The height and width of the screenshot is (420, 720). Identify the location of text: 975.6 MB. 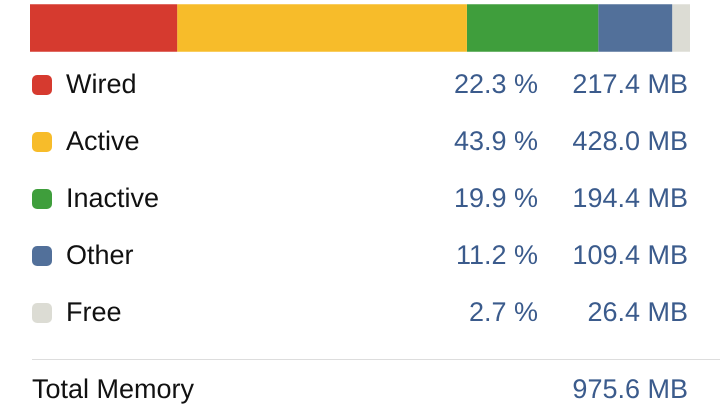
(630, 389).